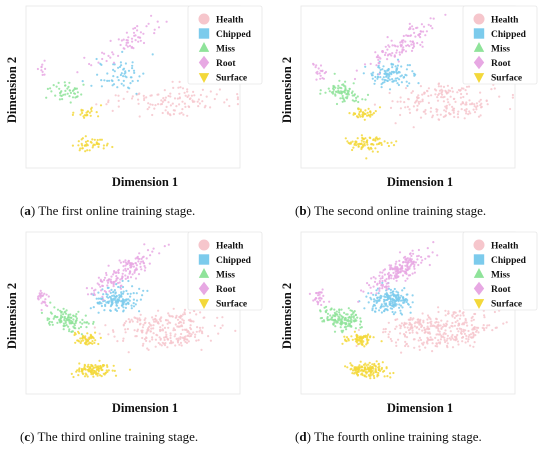 The height and width of the screenshot is (452, 550). What do you see at coordinates (500, 49) in the screenshot?
I see `legend-label-miss: Miss` at bounding box center [500, 49].